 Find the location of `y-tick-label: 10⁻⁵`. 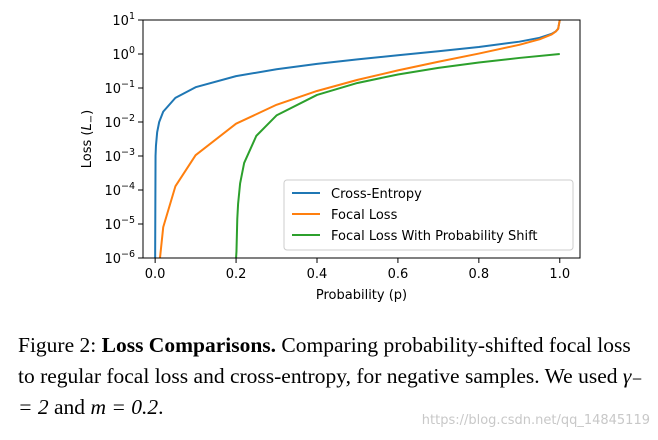

y-tick-label: 10⁻⁵ is located at coordinates (119, 224).